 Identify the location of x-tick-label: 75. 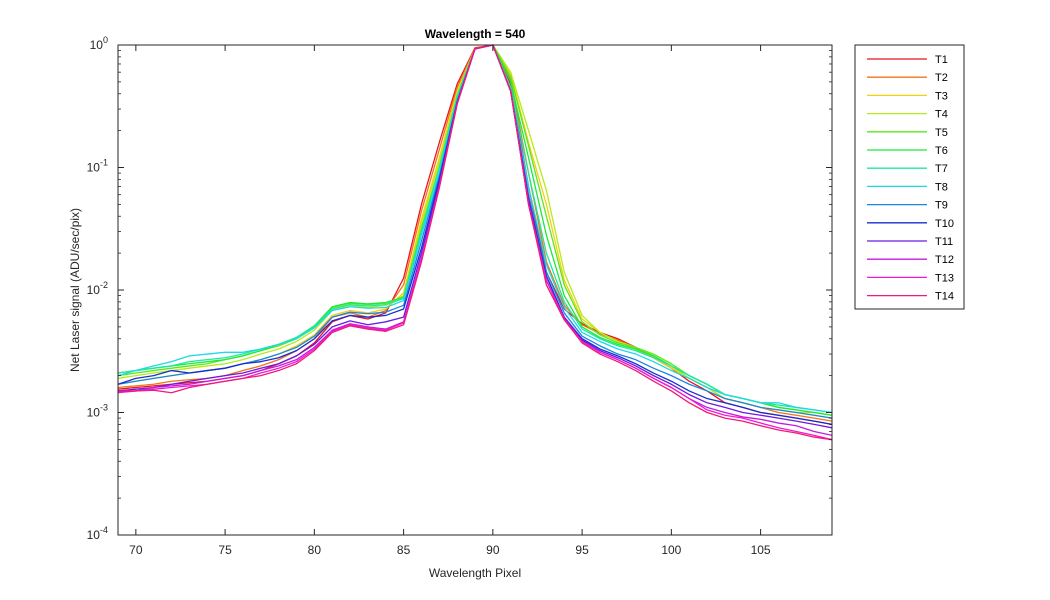
(225, 550).